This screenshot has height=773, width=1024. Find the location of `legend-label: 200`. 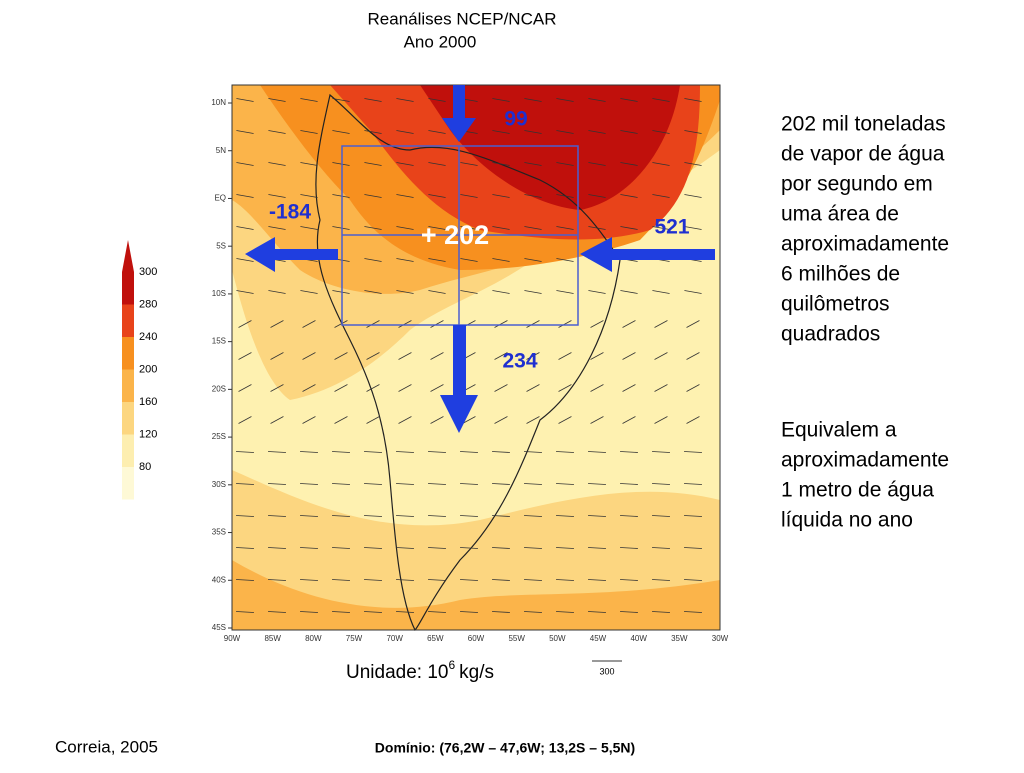

legend-label: 200 is located at coordinates (148, 369).